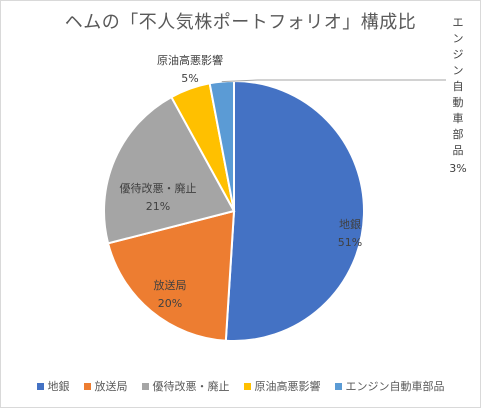  I want to click on legend-item-yutai: 優待改悪・廃止, so click(185, 386).